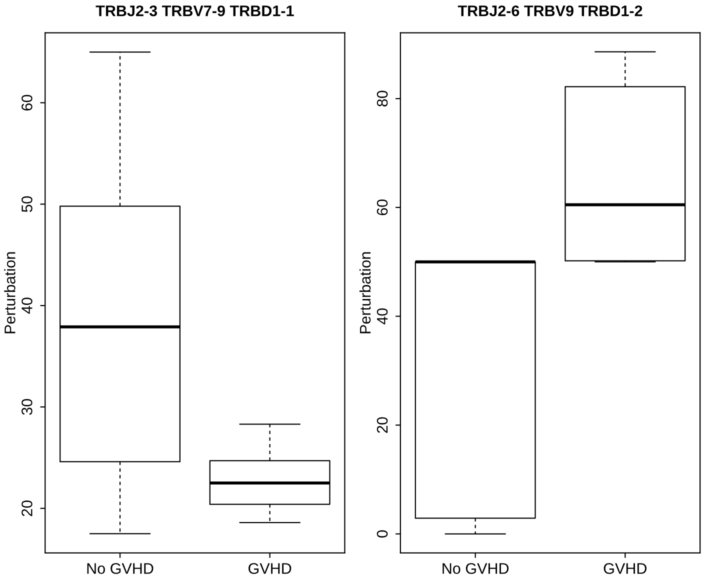 The image size is (705, 578). Describe the element at coordinates (195, 10) in the screenshot. I see `chart-title: TRBJ2-3 TRBV7-9 TRBD1-1` at that location.